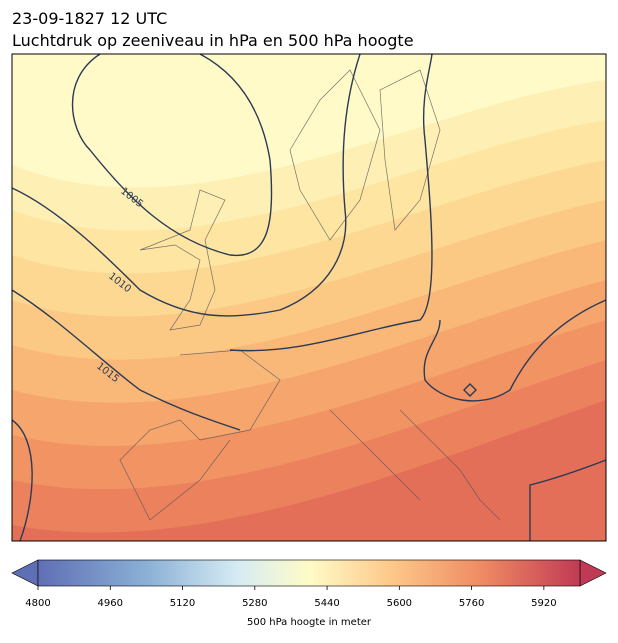 The height and width of the screenshot is (643, 618). Describe the element at coordinates (309, 622) in the screenshot. I see `colorbar-label: 500 hPa hoogte in meter` at that location.